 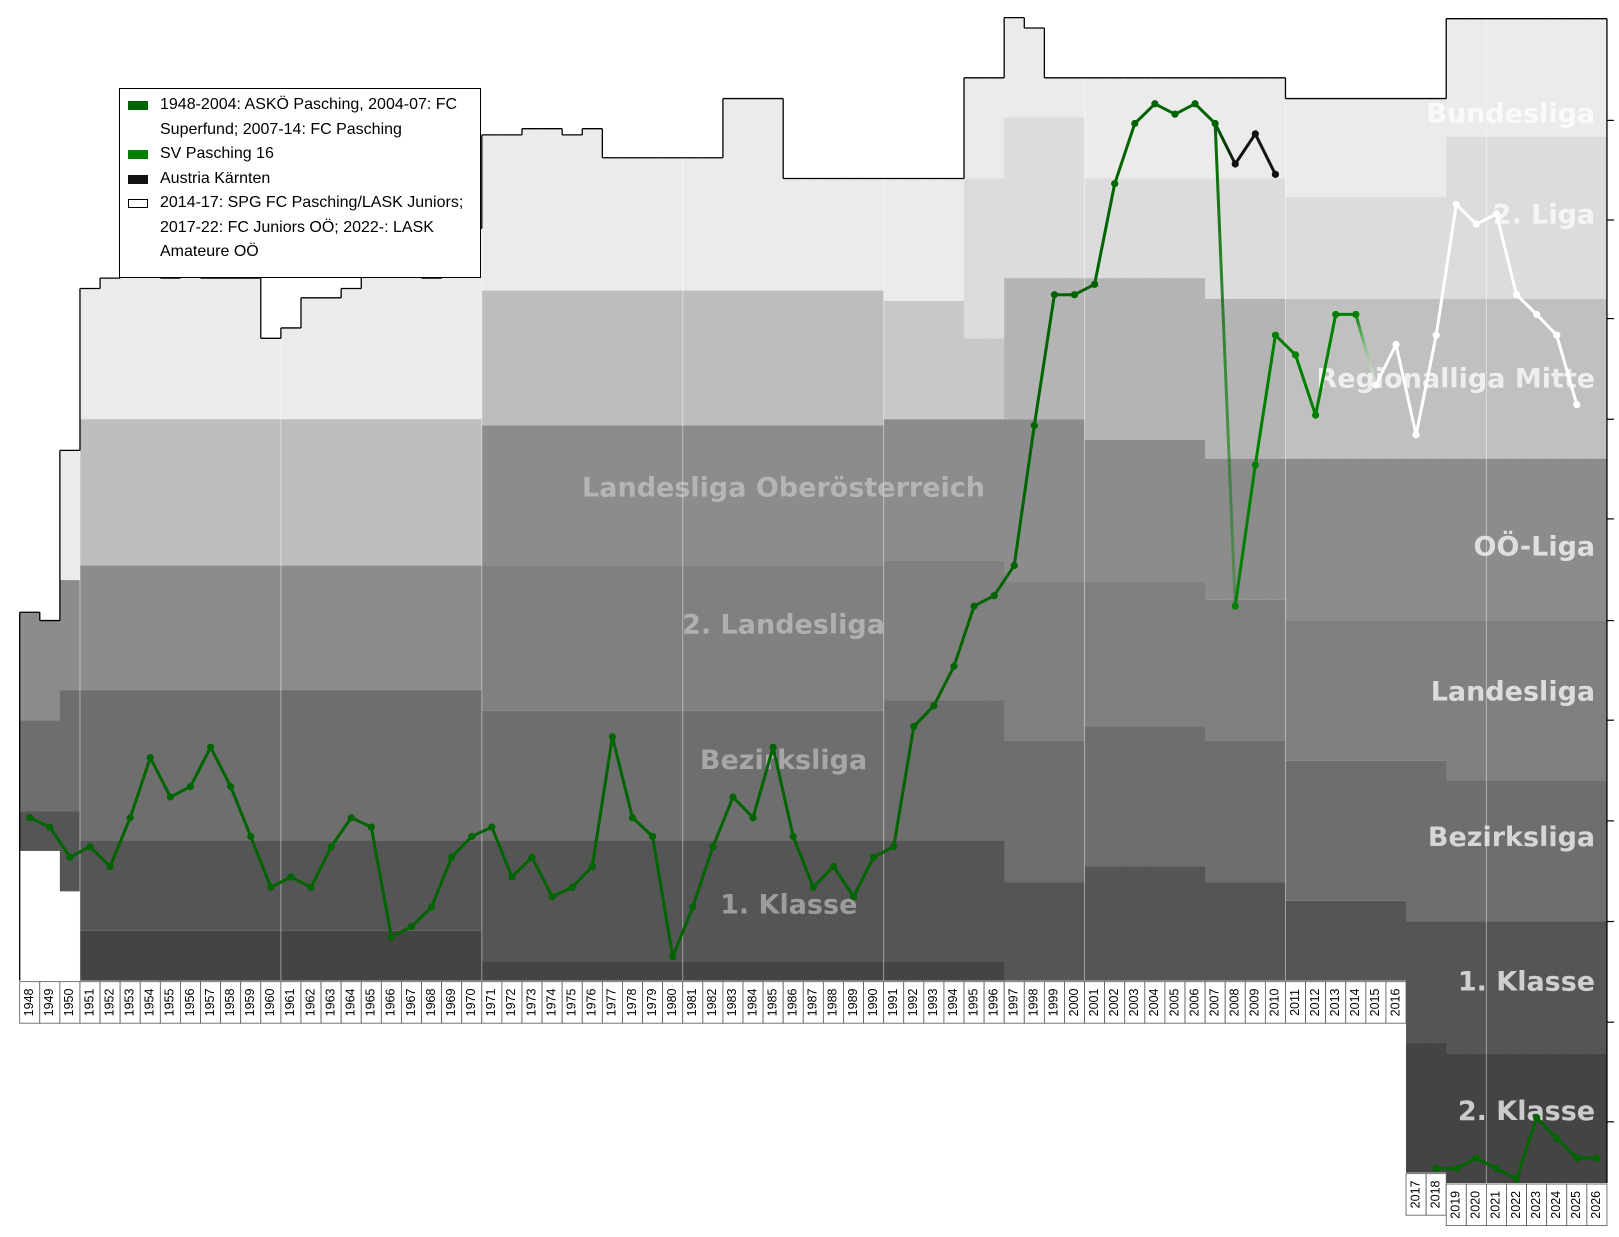 What do you see at coordinates (210, 1002) in the screenshot?
I see `year-label: 1957` at bounding box center [210, 1002].